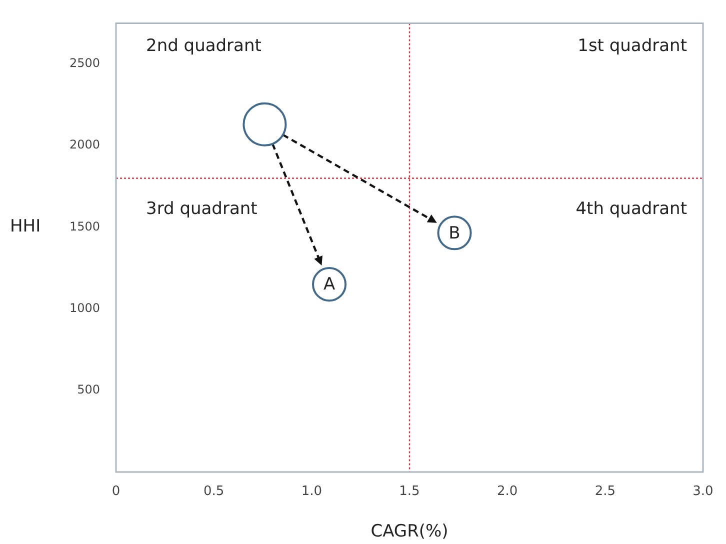  Describe the element at coordinates (25, 226) in the screenshot. I see `y-axis-title: HHI` at that location.